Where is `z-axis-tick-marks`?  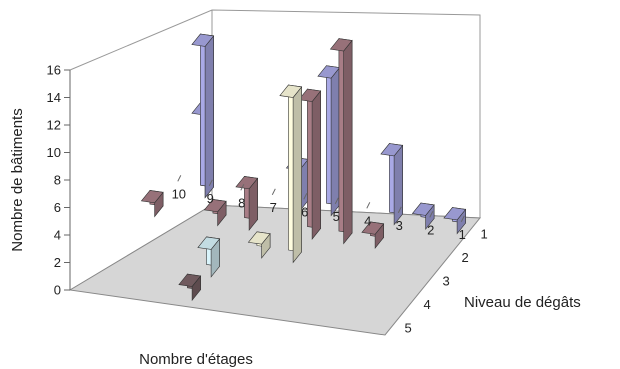
z-axis-tick-marks is located at coordinates (67, 180).